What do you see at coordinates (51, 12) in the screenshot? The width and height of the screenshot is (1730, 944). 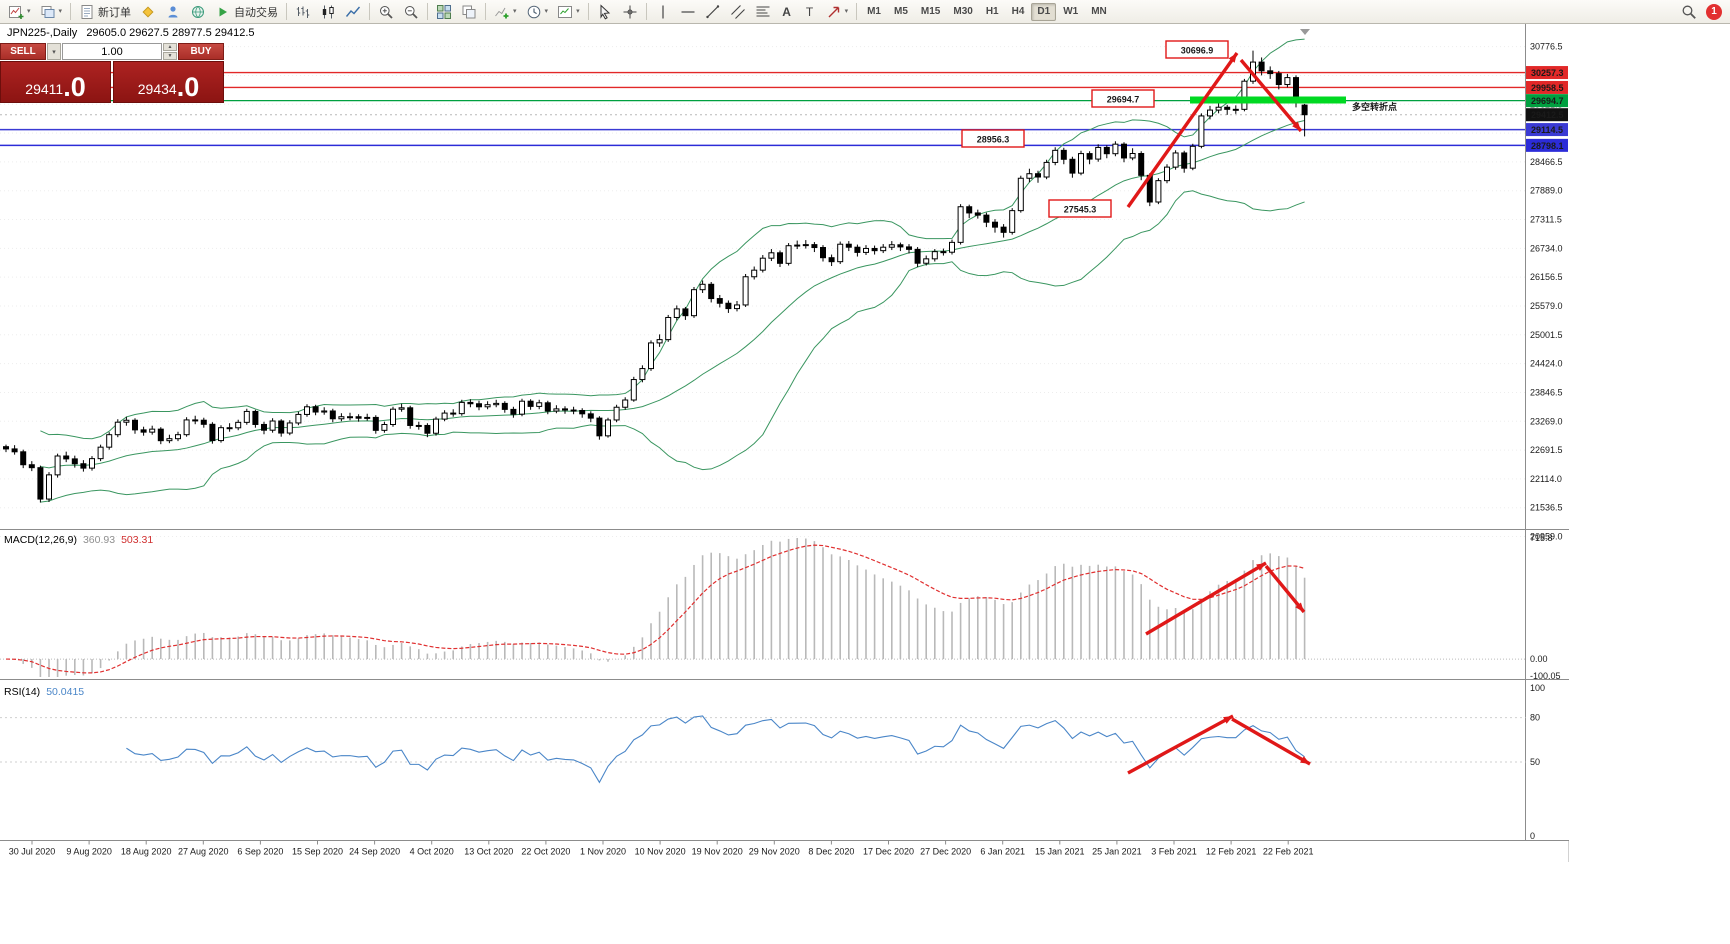 I see `profiles-button: ▾` at bounding box center [51, 12].